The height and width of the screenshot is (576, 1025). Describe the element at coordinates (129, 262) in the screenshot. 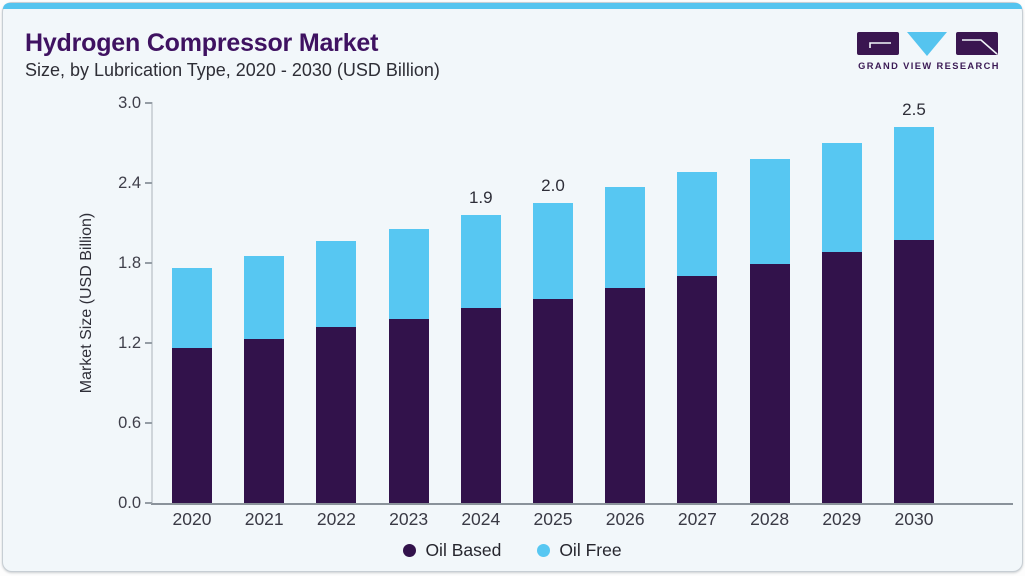

I see `y-tick-label-1.8: 1.8` at that location.